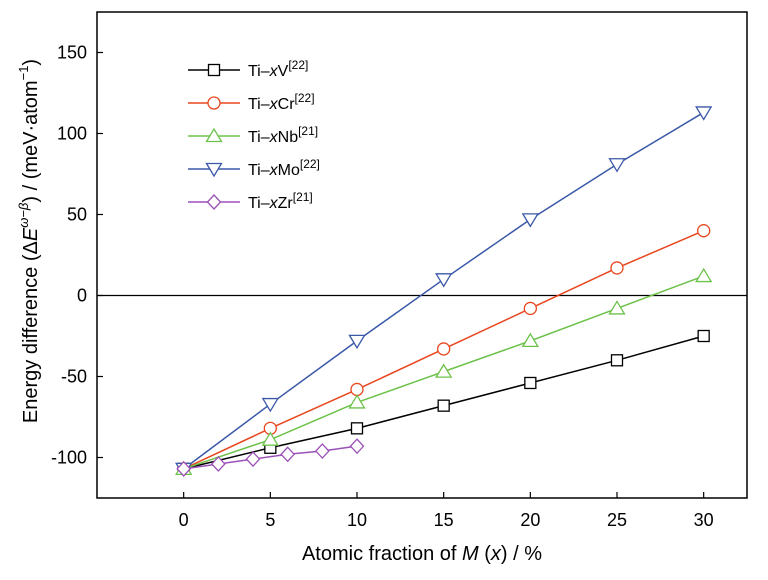 This screenshot has height=580, width=768. Describe the element at coordinates (82, 296) in the screenshot. I see `y-tick-label: 0` at that location.